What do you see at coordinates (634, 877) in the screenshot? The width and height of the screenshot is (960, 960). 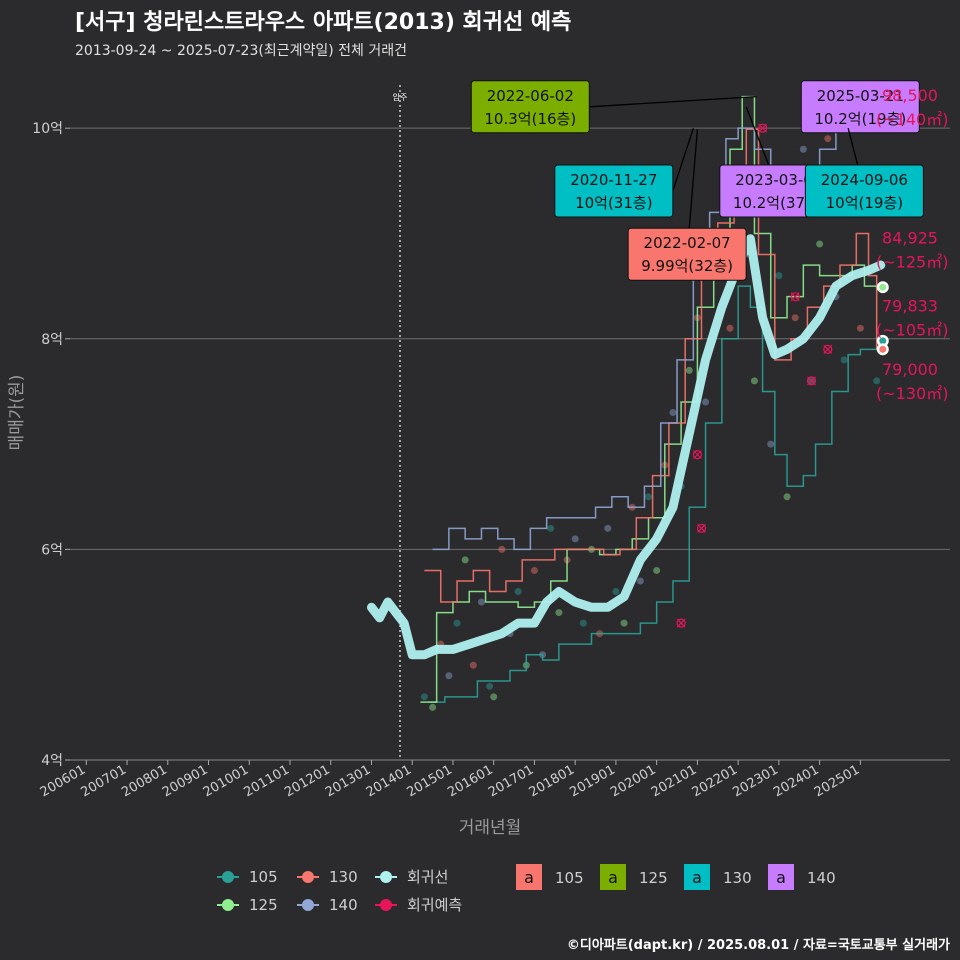 I see `legend-box-item-125: a 125` at bounding box center [634, 877].